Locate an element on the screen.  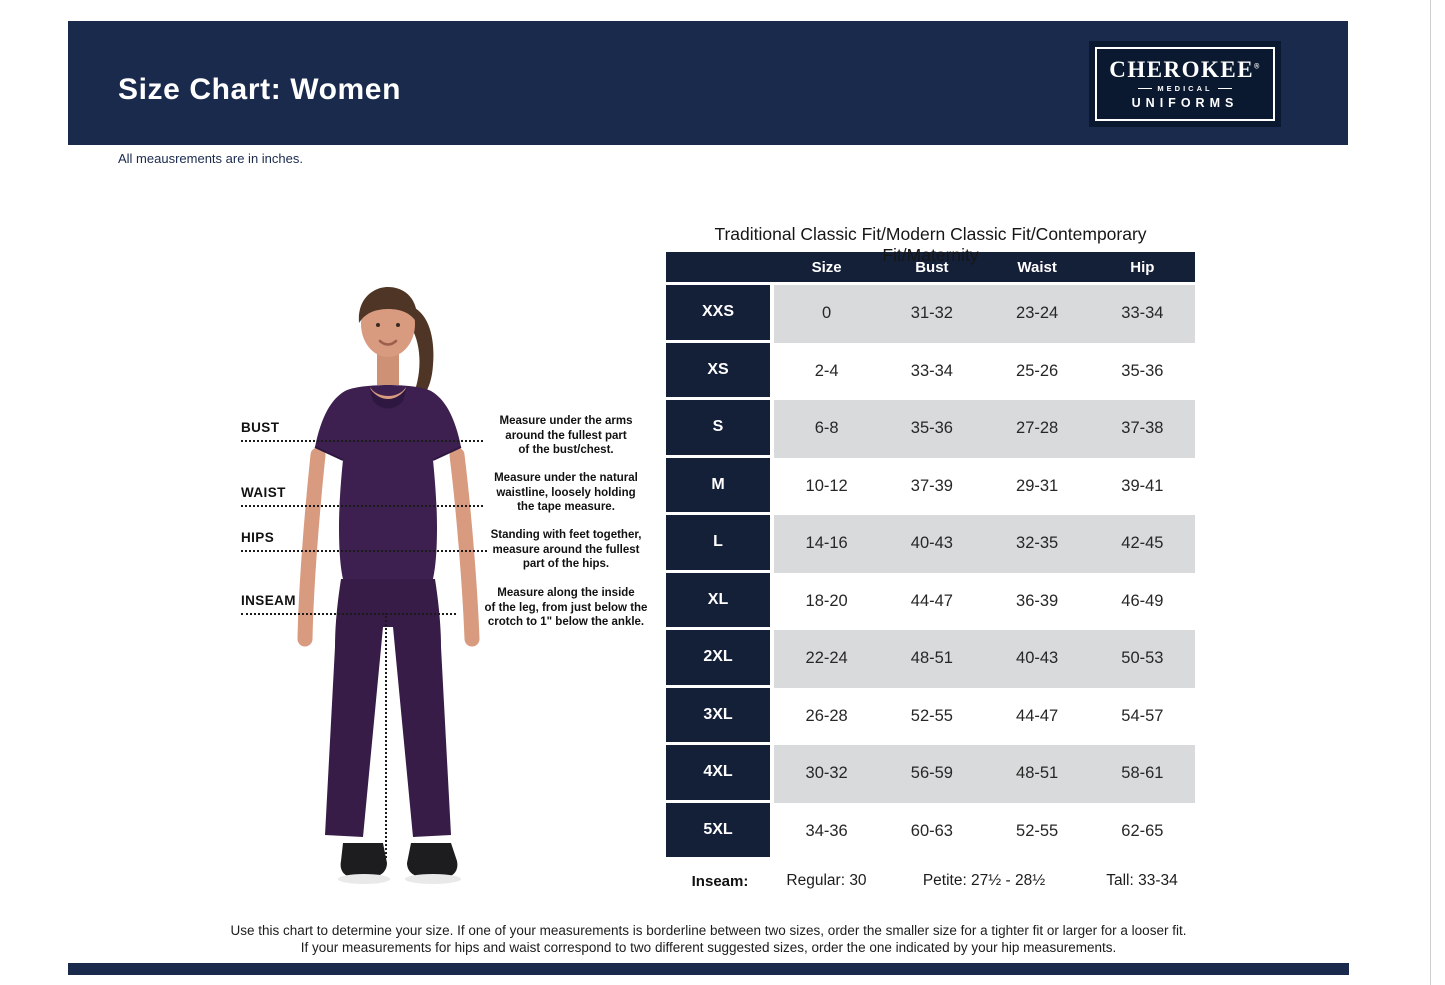
hip-value-cell: 62-65 is located at coordinates (1142, 830).